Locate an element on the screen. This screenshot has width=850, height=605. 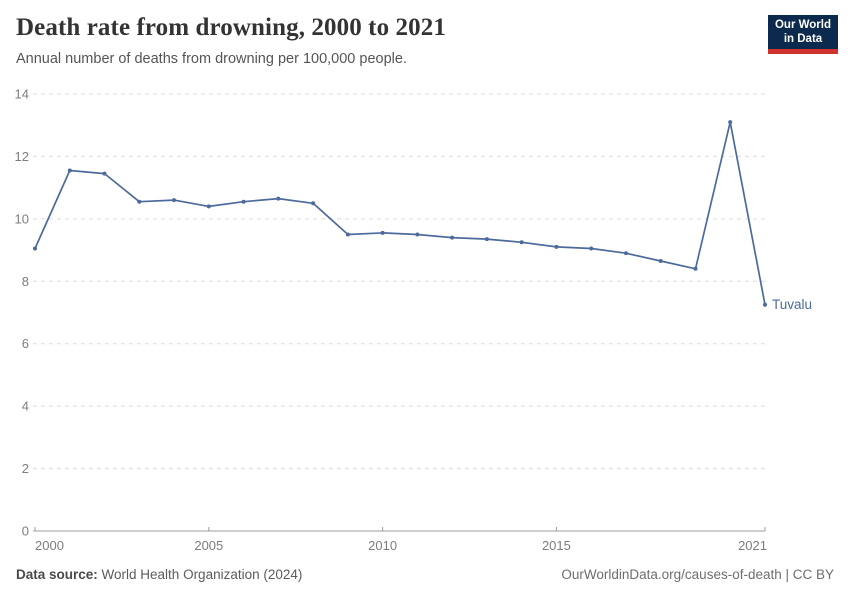
data-point-2006 is located at coordinates (243, 201).